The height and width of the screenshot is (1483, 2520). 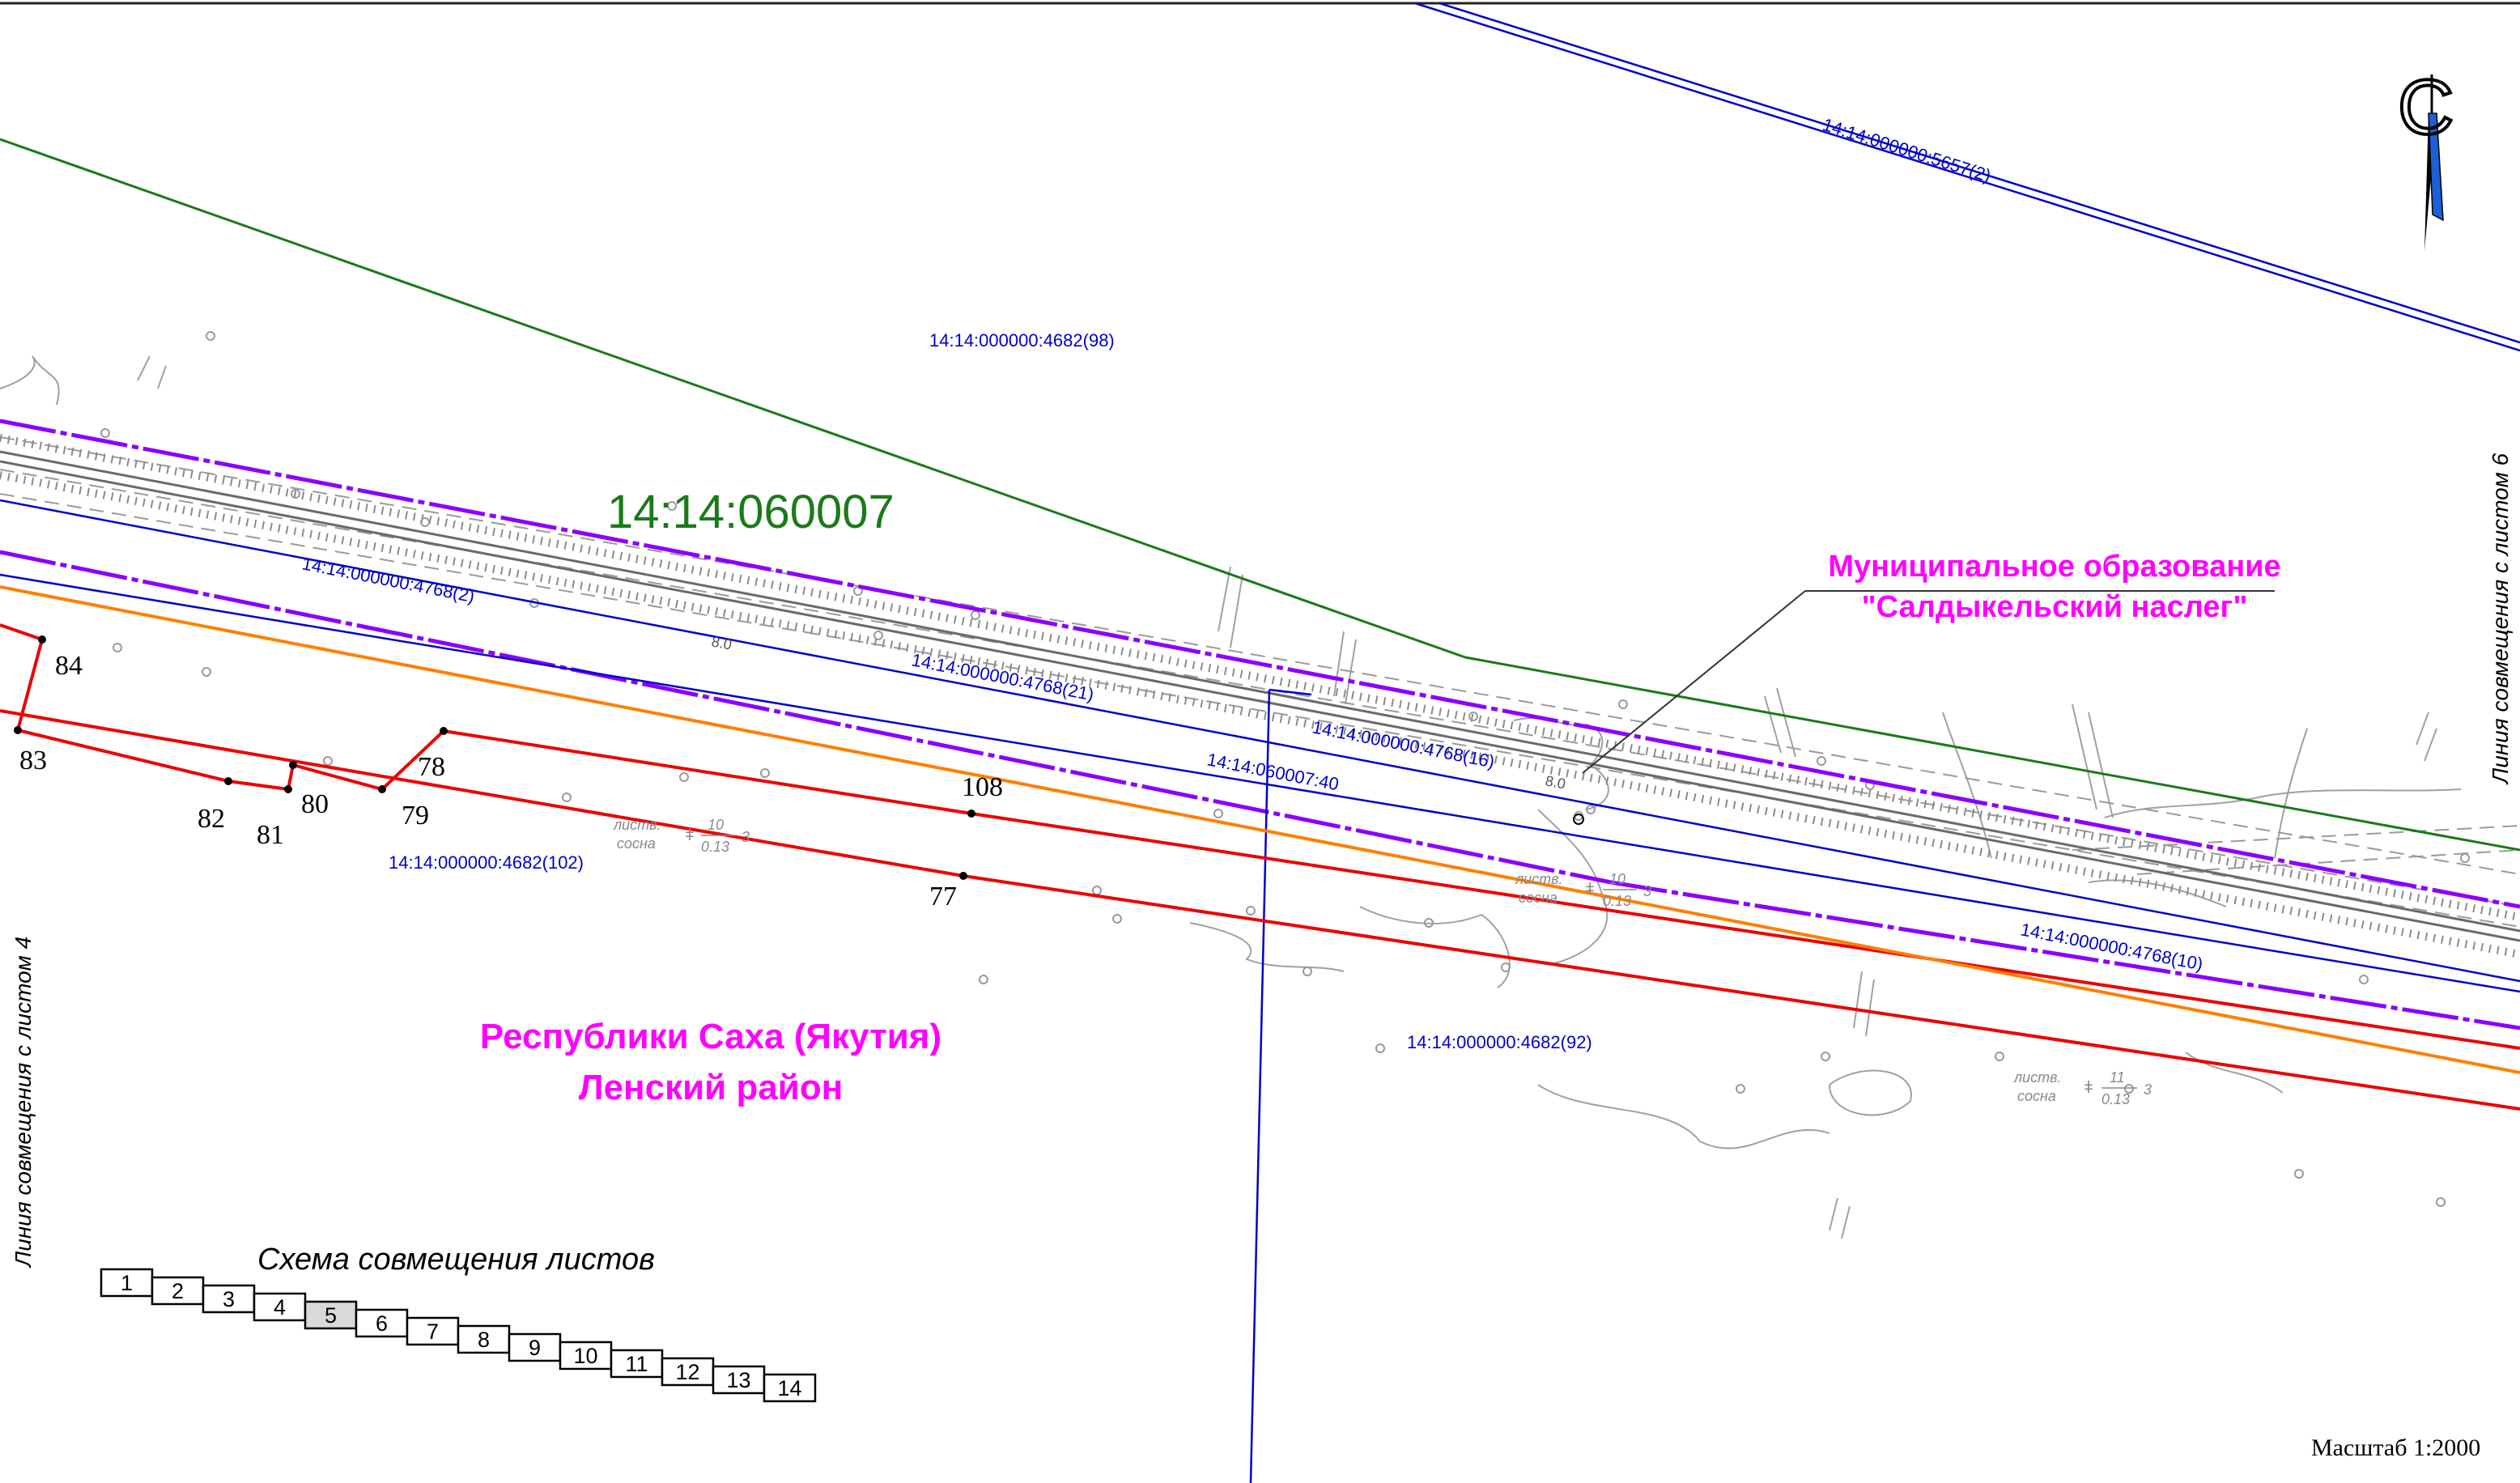 What do you see at coordinates (1273, 771) in the screenshot?
I see `parcel-label-060007-40: 14:14:060007:40` at bounding box center [1273, 771].